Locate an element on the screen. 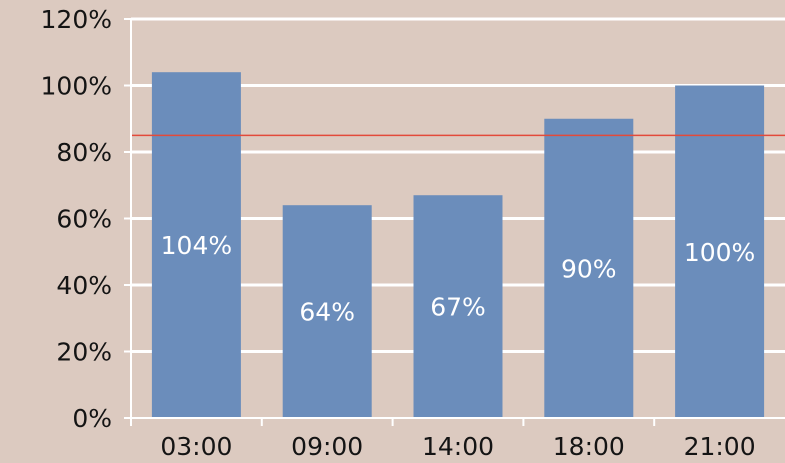 The image size is (785, 463). x-tick-label-1800: 18:00 is located at coordinates (589, 446).